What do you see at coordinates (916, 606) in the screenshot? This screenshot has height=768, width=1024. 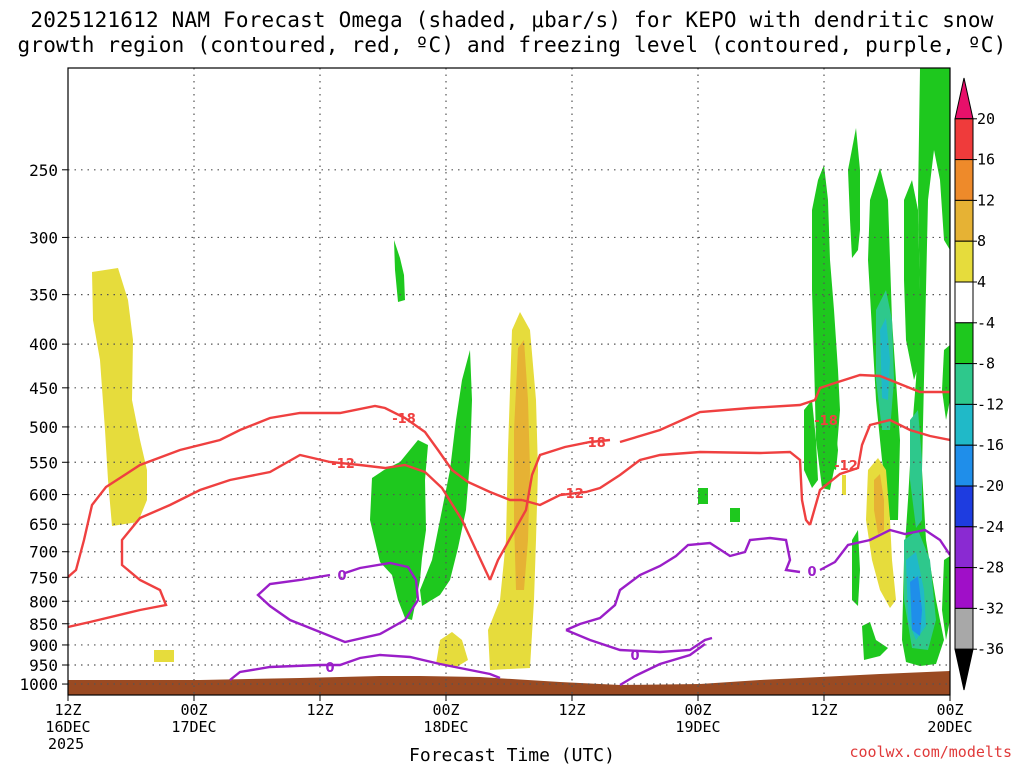 I see `omega-shade-strongest-descent` at bounding box center [916, 606].